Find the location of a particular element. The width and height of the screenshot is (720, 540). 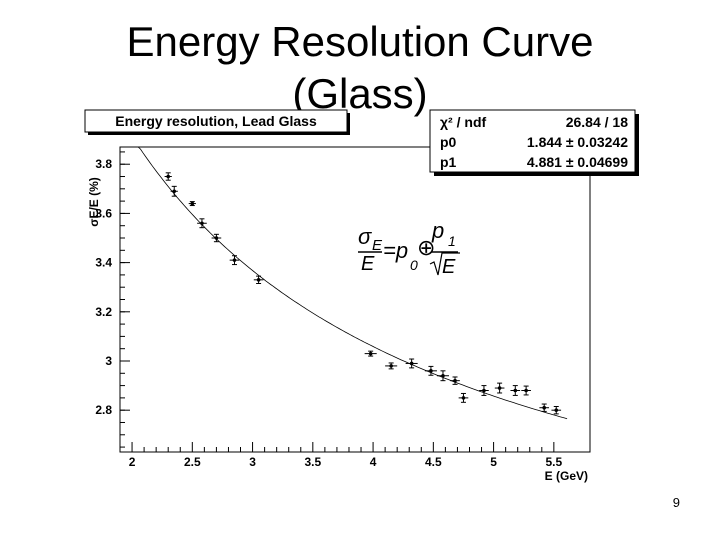

chart-title: Energy resolution, Lead Glass is located at coordinates (216, 121).